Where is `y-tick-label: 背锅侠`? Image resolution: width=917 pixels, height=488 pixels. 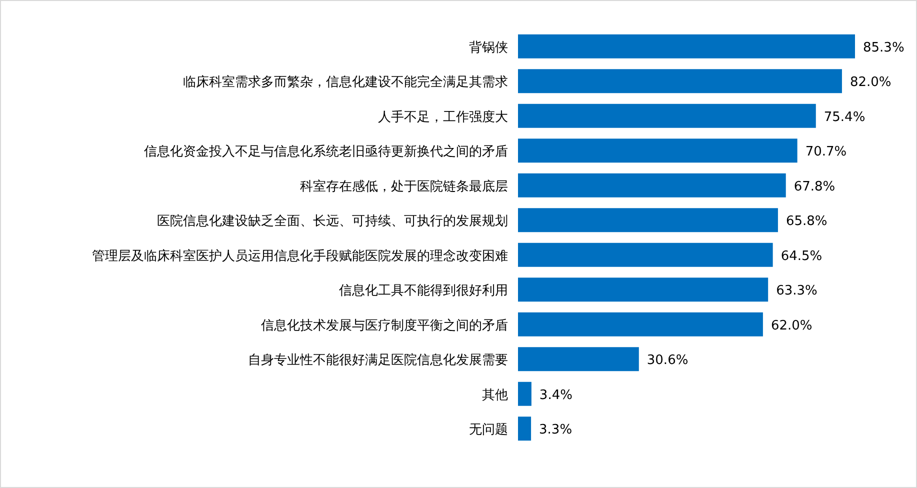
y-tick-label: 背锅侠 is located at coordinates (488, 48).